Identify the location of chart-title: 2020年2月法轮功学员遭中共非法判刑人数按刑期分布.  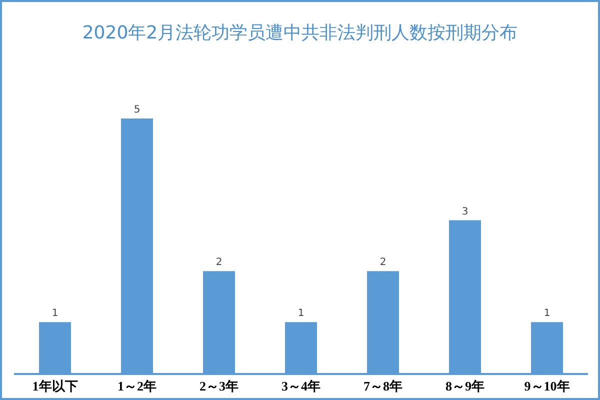
(300, 33).